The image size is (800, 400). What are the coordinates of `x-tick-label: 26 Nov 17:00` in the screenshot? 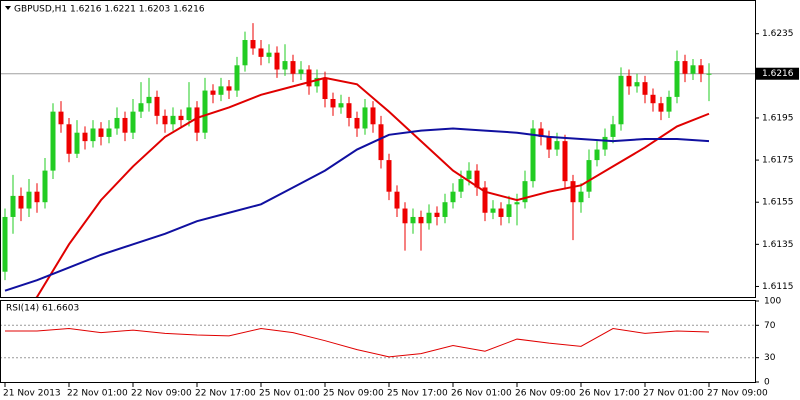 It's located at (609, 394).